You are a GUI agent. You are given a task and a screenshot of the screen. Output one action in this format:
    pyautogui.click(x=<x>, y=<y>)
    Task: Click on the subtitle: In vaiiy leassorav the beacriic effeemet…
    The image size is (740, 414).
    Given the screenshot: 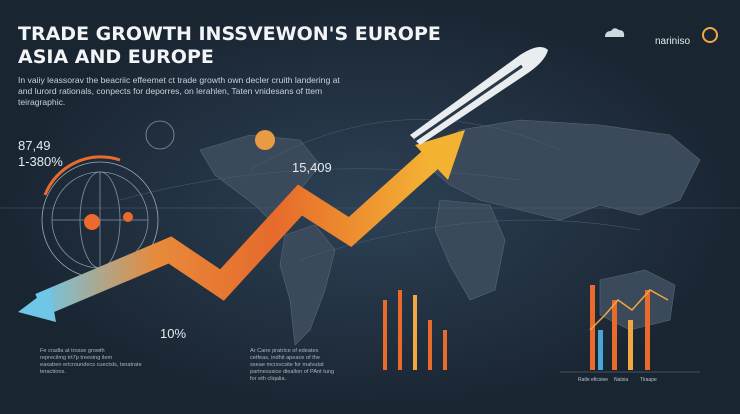 What is the action you would take?
    pyautogui.click(x=179, y=80)
    